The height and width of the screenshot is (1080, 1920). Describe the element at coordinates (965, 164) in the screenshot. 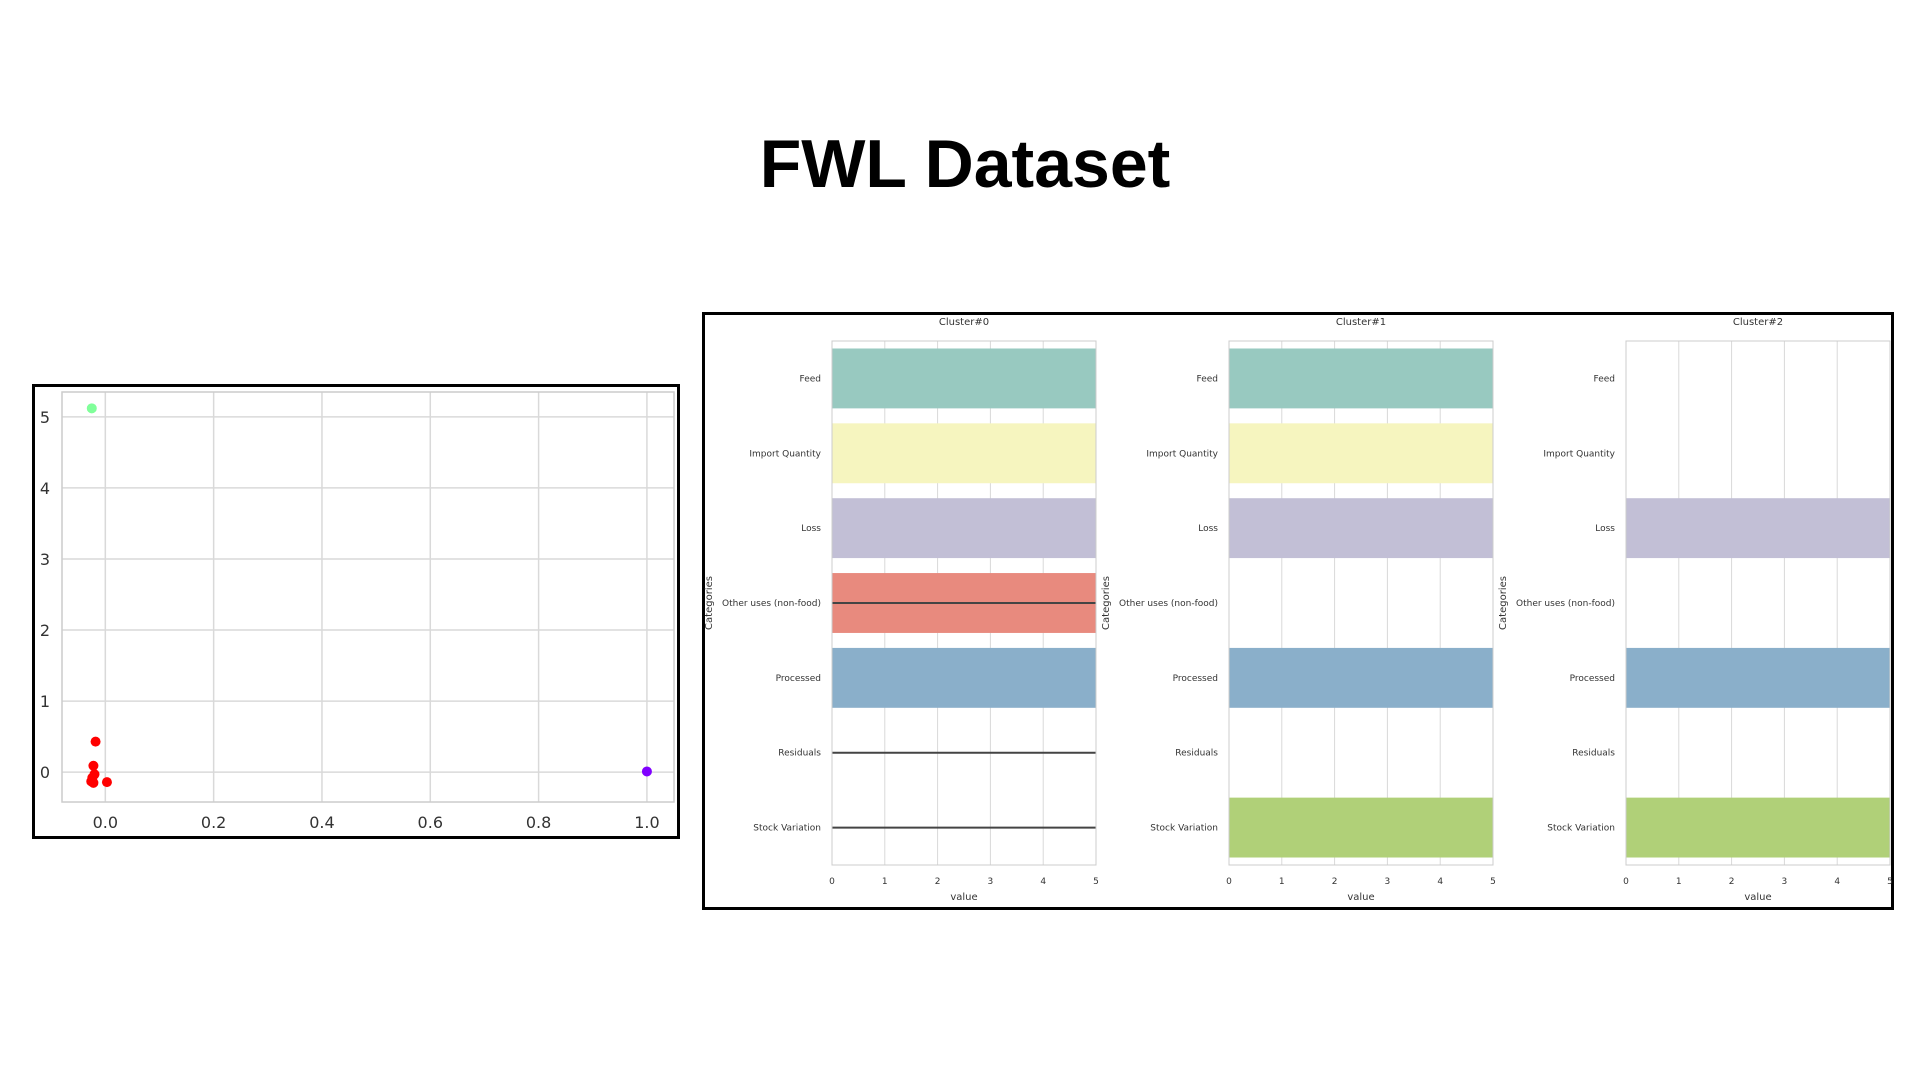

I see `page-title: FWL Dataset` at that location.